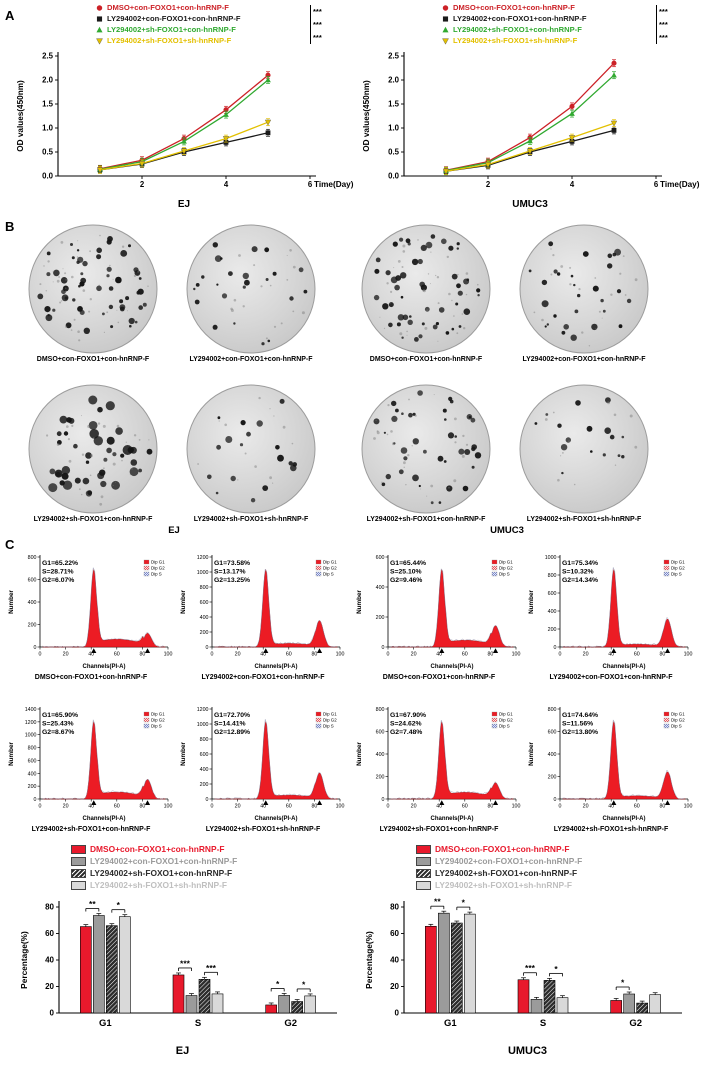 Image resolution: width=702 pixels, height=1066 pixels. Describe the element at coordinates (506, 873) in the screenshot. I see `legend-label: LY294002+sh-FOXO1+con-hnRNP-F` at that location.